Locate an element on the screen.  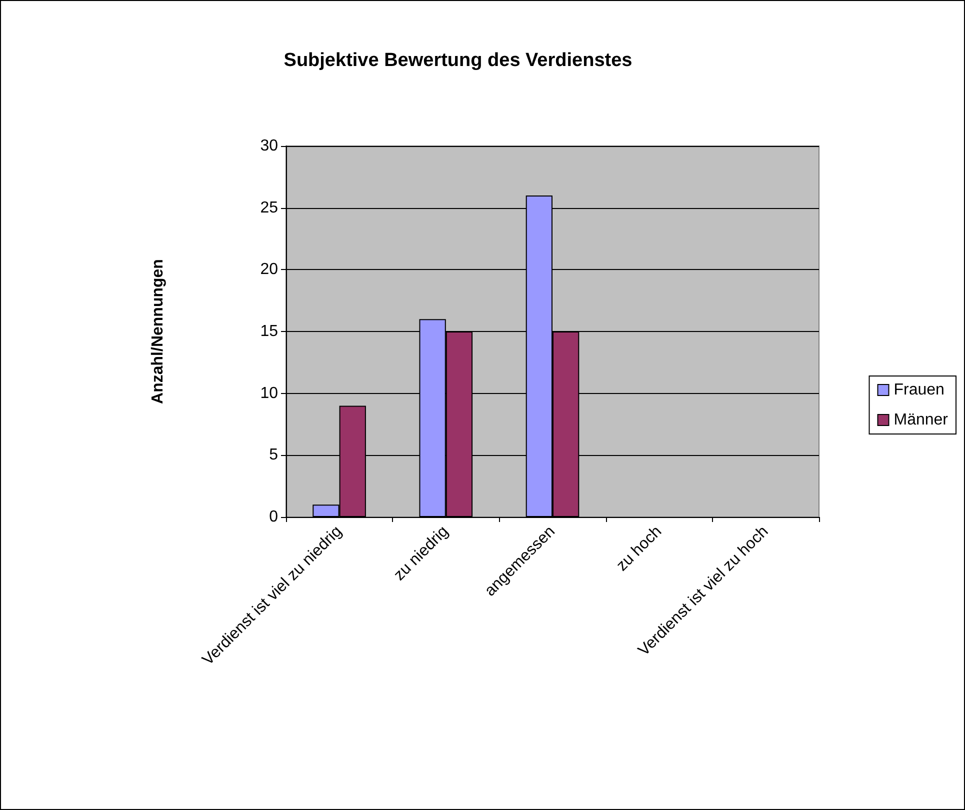
y-tick-label: 15 is located at coordinates (269, 331).